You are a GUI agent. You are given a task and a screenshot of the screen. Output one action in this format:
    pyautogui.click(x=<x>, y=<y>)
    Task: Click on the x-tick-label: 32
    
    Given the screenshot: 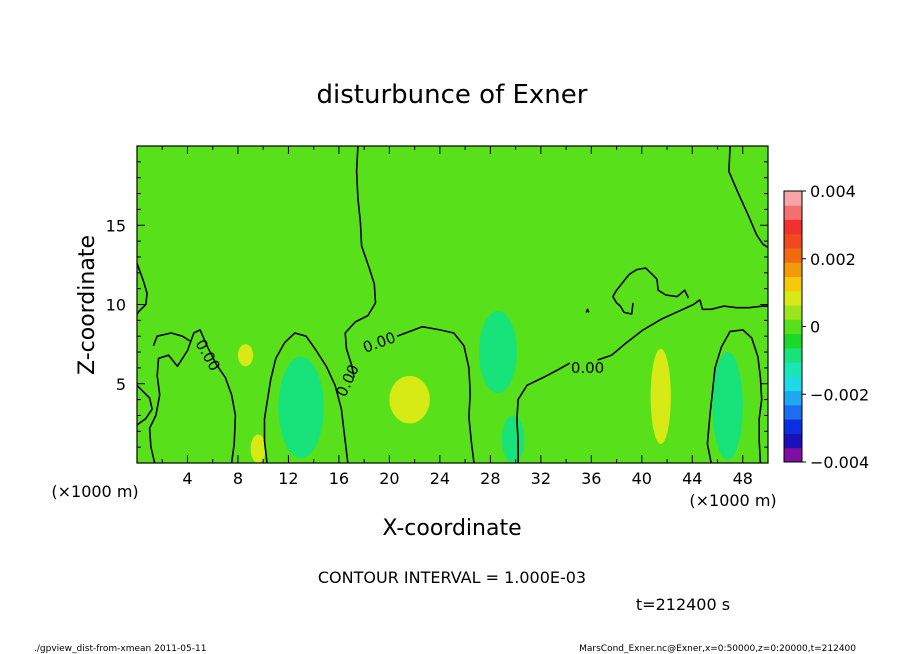 What is the action you would take?
    pyautogui.click(x=541, y=478)
    